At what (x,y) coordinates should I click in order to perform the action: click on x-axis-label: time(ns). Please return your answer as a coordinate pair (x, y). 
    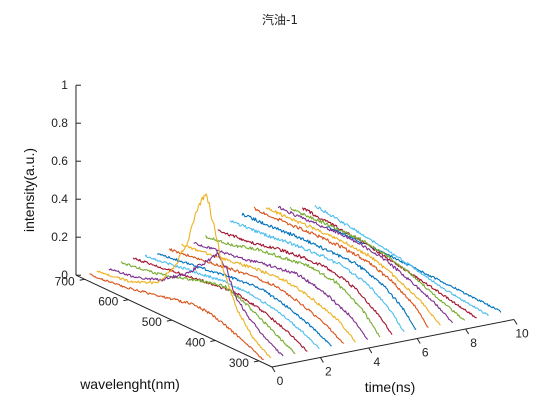
    Looking at the image, I should click on (390, 387).